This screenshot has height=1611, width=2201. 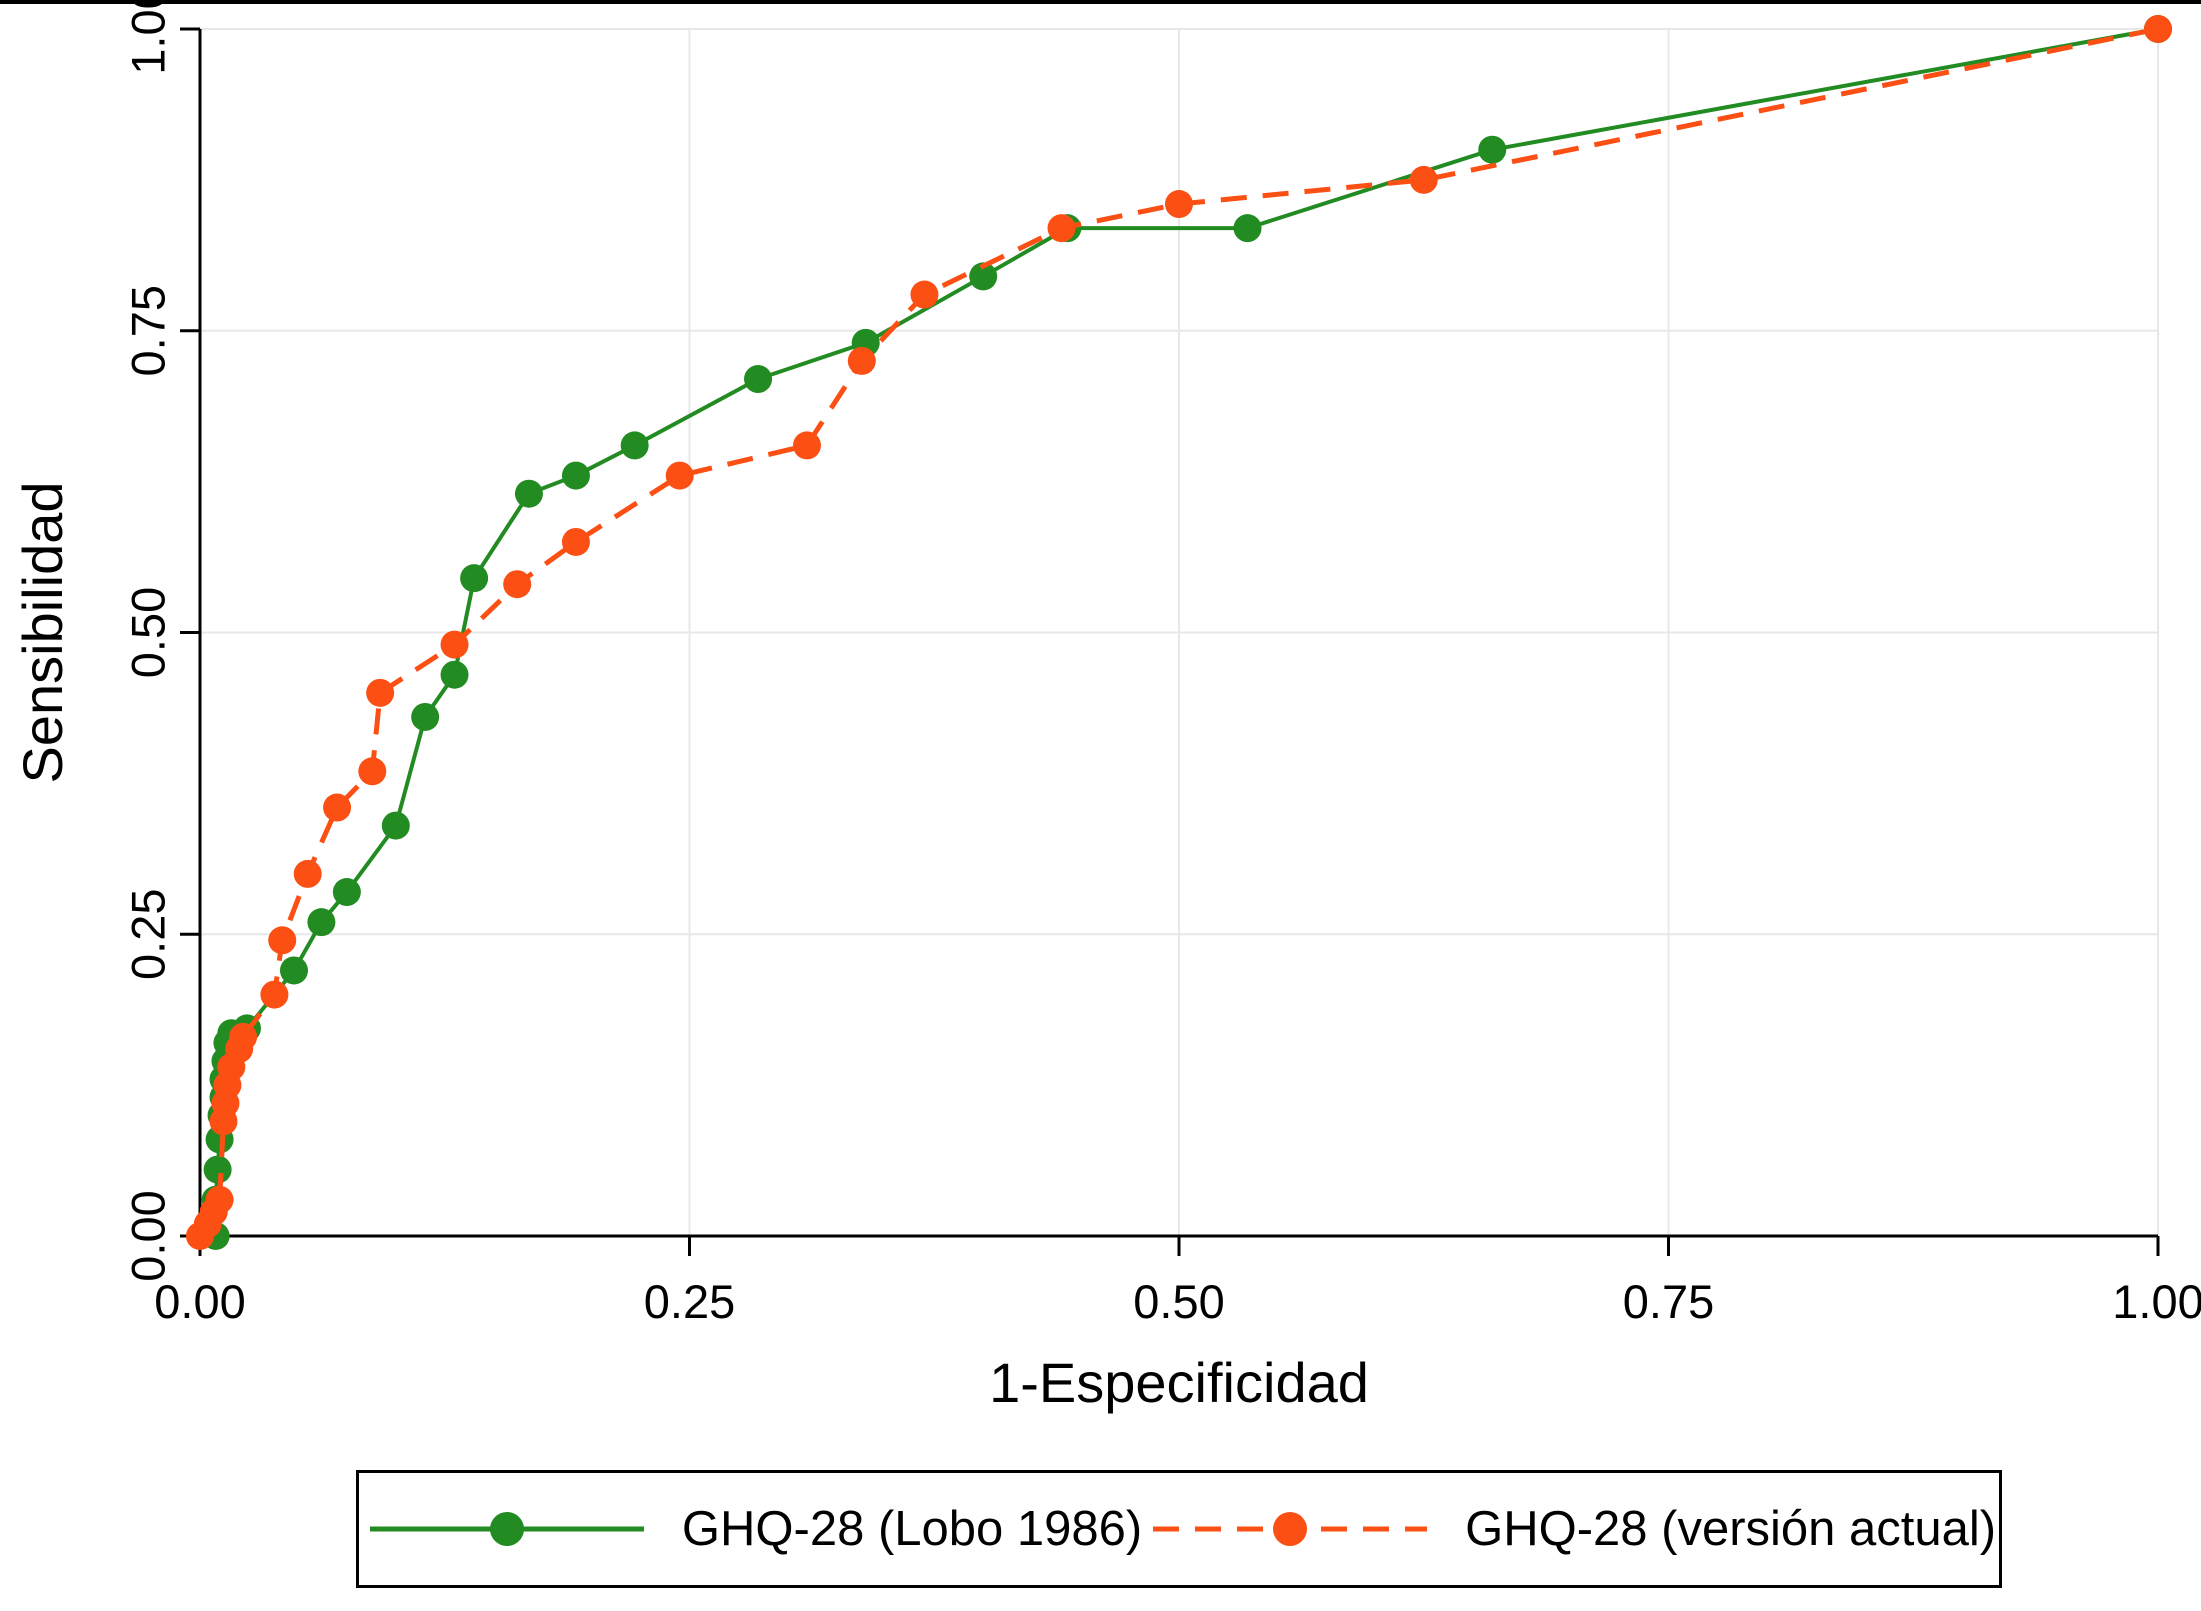 What do you see at coordinates (148, 934) in the screenshot?
I see `y-tick-label: 0.25` at bounding box center [148, 934].